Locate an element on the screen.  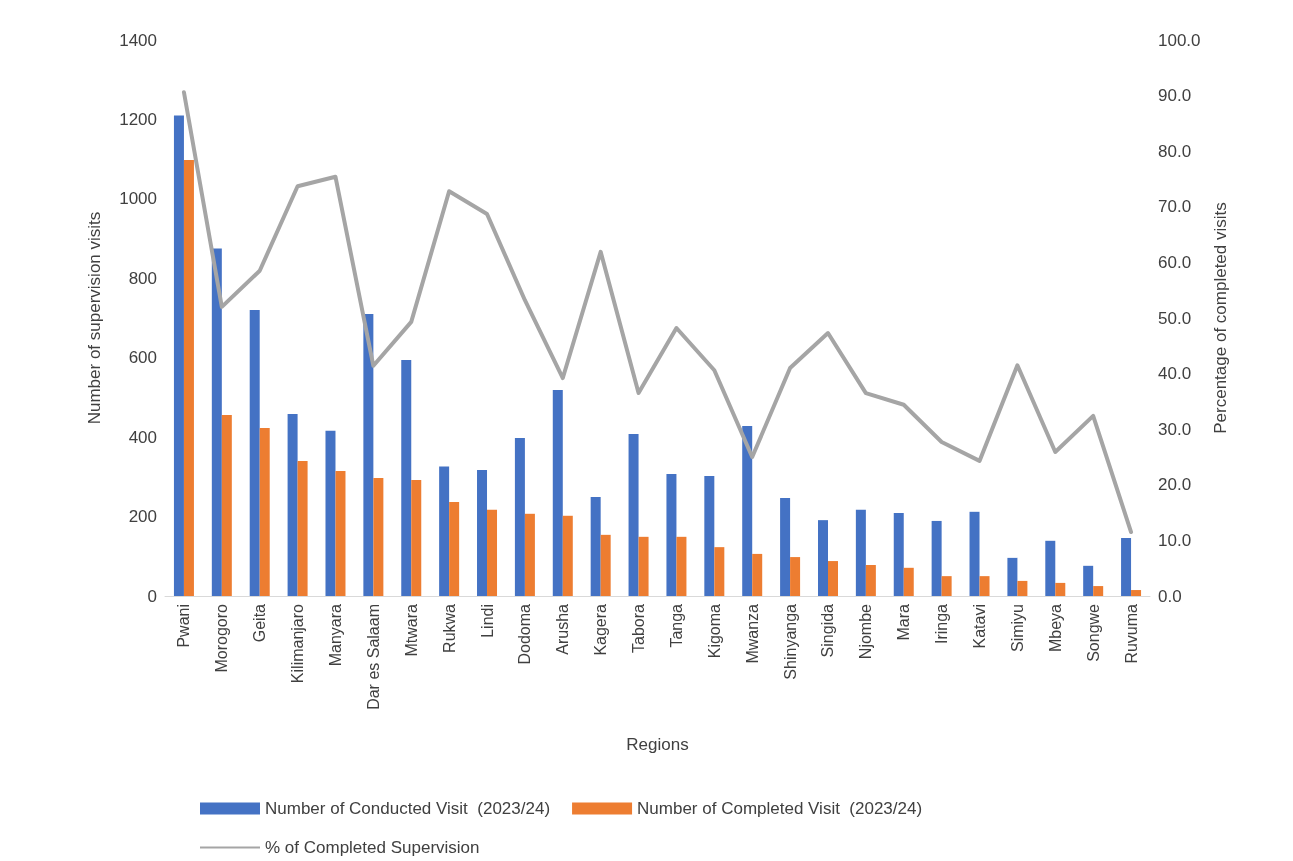
legend-label: % of Completed Supervision is located at coordinates (372, 847).